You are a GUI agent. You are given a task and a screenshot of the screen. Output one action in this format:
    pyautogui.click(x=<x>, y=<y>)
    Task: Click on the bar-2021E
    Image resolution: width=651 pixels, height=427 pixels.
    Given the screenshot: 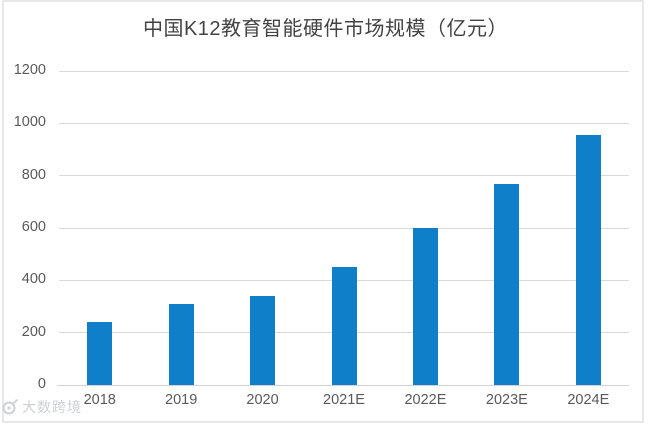 What is the action you would take?
    pyautogui.click(x=344, y=326)
    